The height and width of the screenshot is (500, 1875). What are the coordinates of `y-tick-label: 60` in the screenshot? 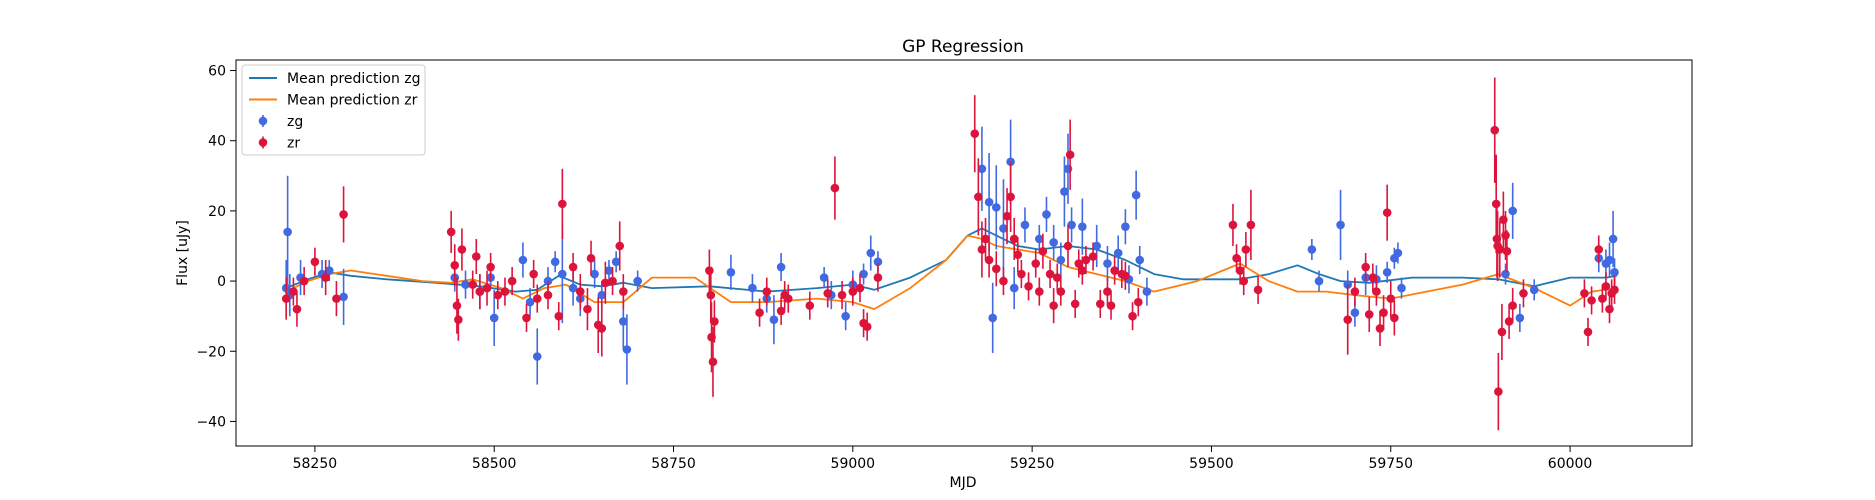 It's located at (217, 72).